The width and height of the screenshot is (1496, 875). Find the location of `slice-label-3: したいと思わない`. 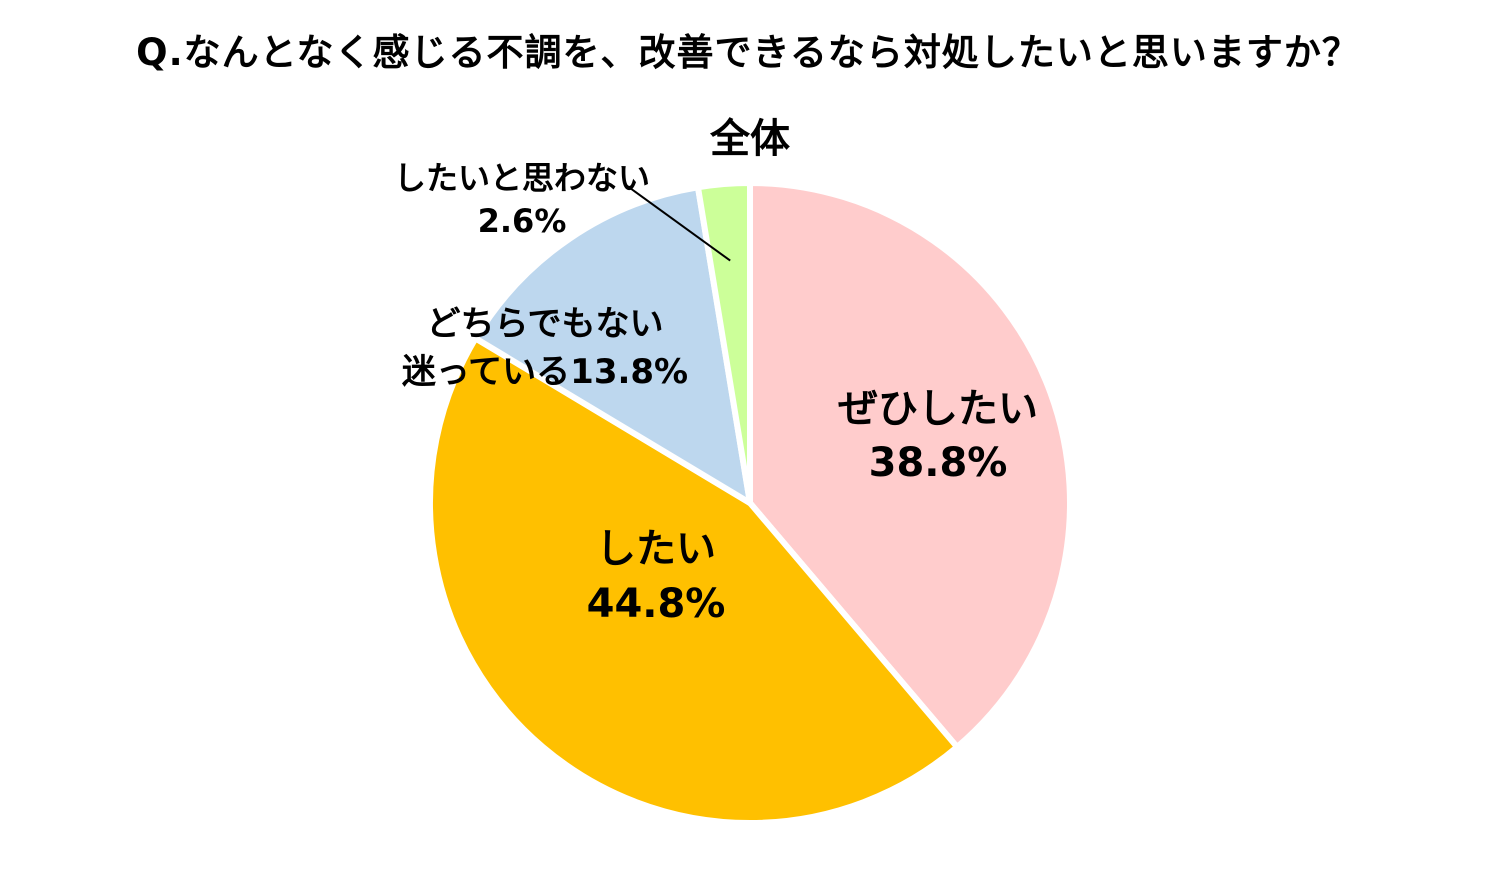

slice-label-3: したいと思わない is located at coordinates (522, 178).